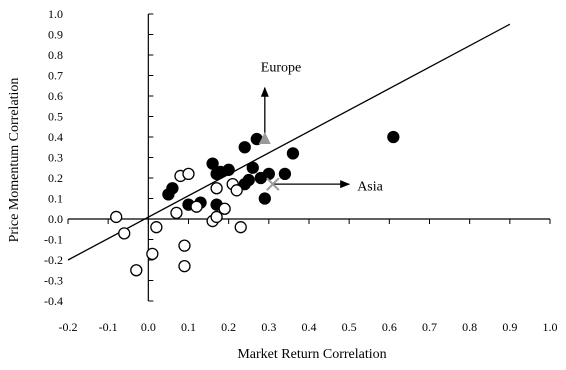  I want to click on y-tick-label: 0.6, so click(55, 96).